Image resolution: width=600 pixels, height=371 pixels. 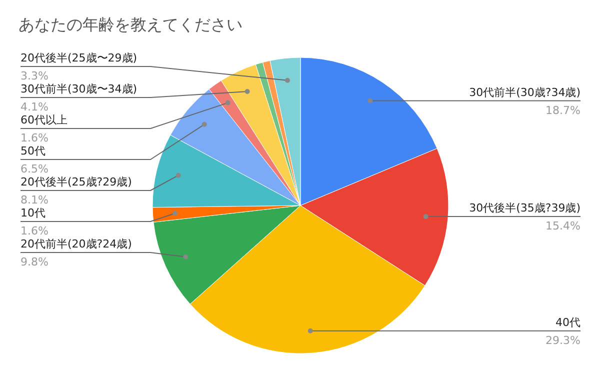 What do you see at coordinates (563, 110) in the screenshot?
I see `data-label: 18.7%` at bounding box center [563, 110].